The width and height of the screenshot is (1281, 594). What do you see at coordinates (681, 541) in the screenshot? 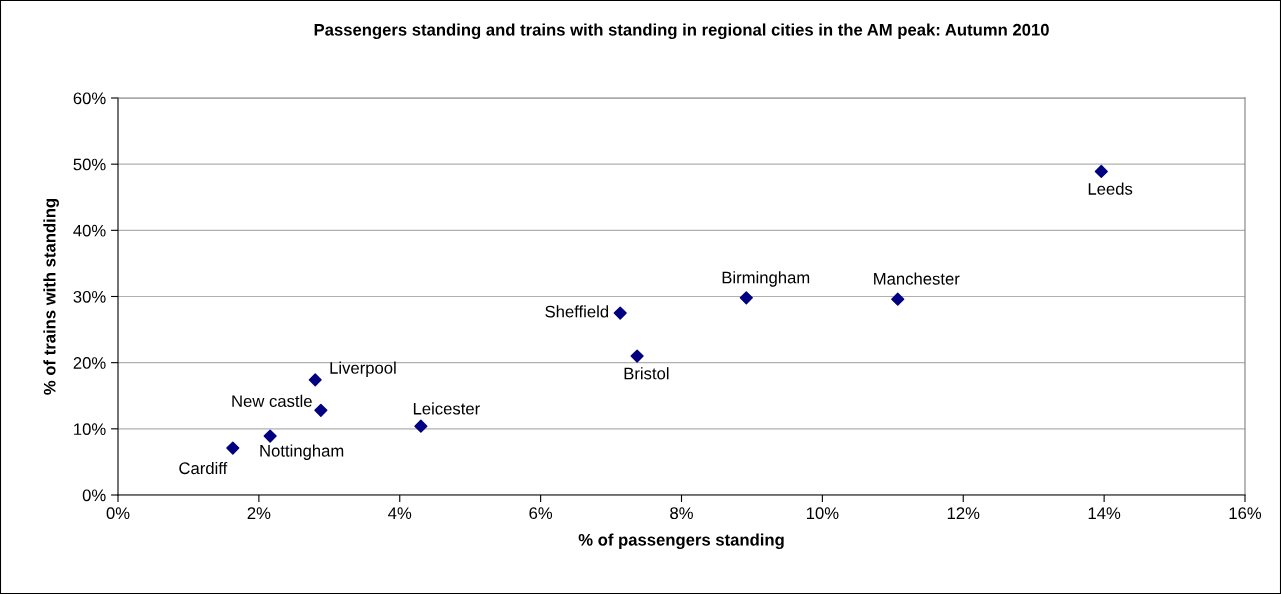
I see `x-axis-title: % of passengers standing` at bounding box center [681, 541].